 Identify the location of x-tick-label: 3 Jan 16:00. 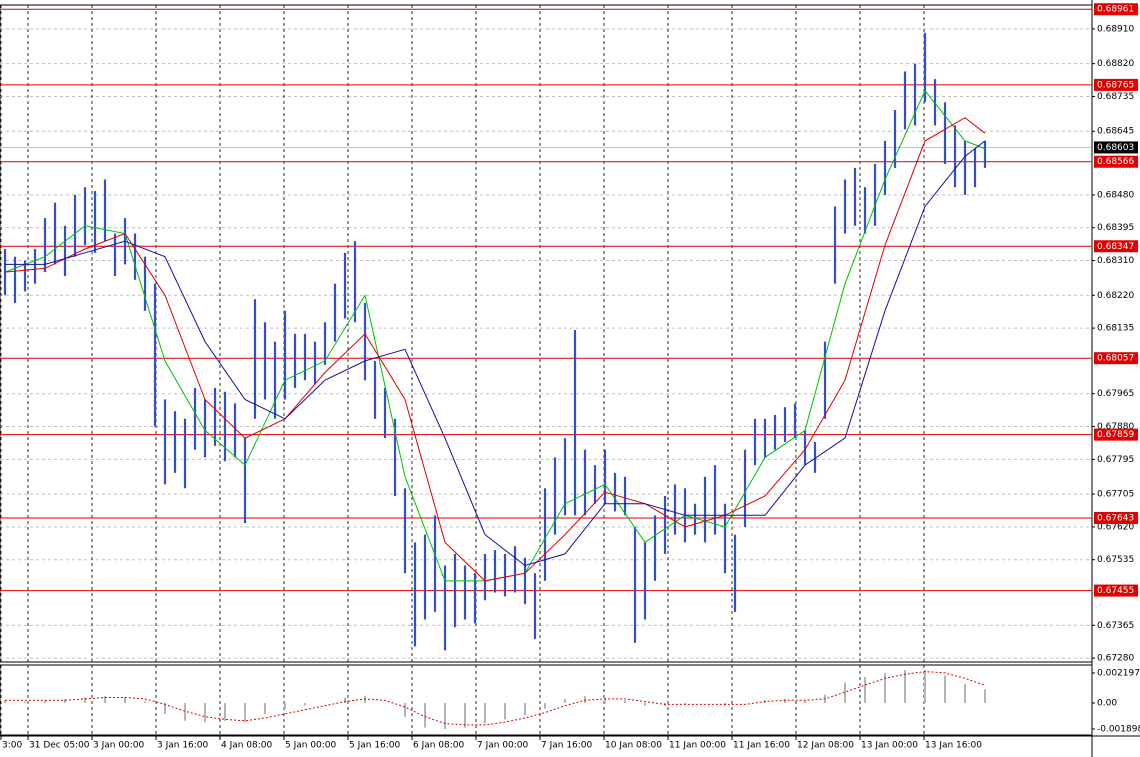
(183, 746).